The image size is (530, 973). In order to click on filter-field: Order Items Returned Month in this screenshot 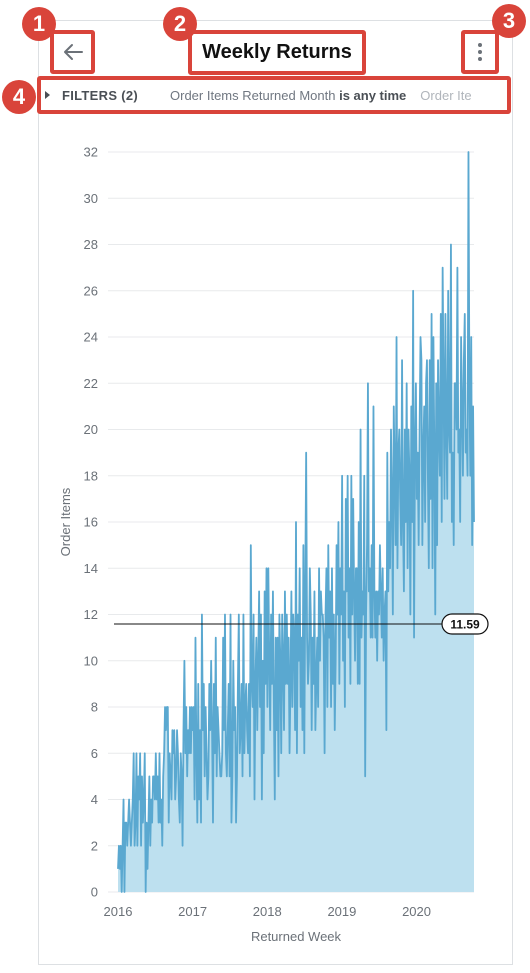, I will do `click(253, 95)`.